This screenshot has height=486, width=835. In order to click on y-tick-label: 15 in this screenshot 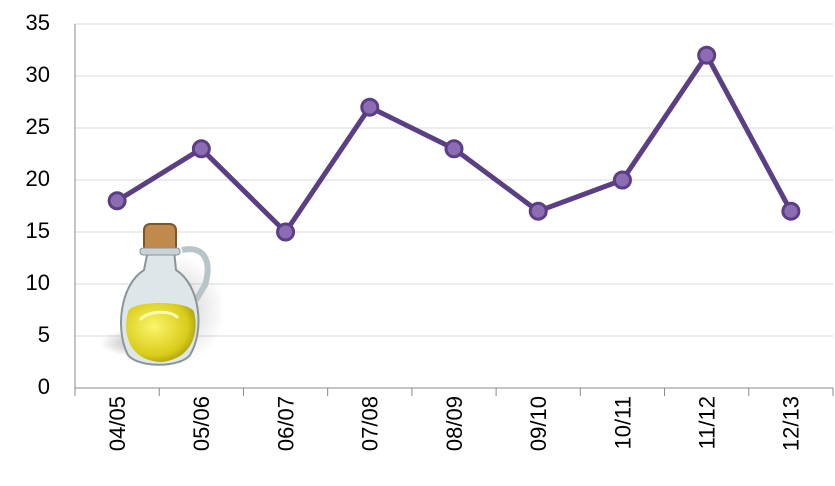, I will do `click(38, 230)`.